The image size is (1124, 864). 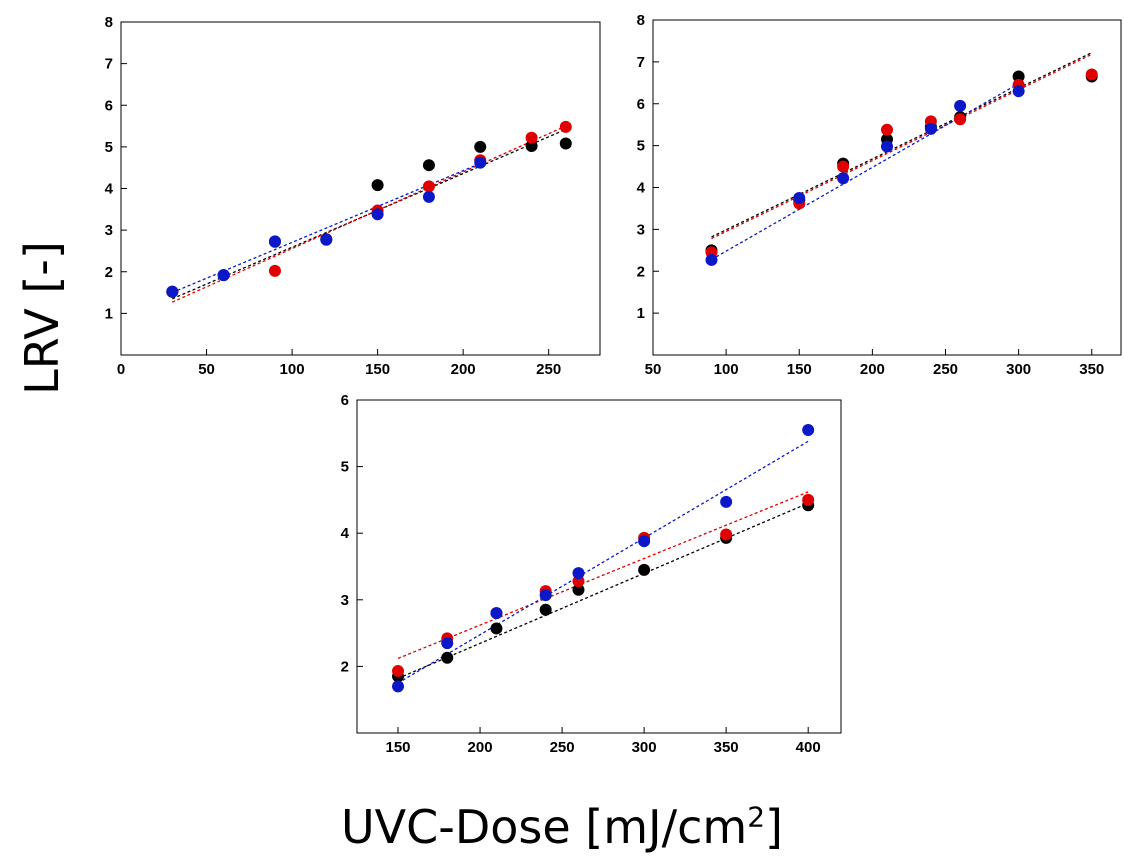 What do you see at coordinates (42, 318) in the screenshot?
I see `y-axis-label-text: LRV [-]` at bounding box center [42, 318].